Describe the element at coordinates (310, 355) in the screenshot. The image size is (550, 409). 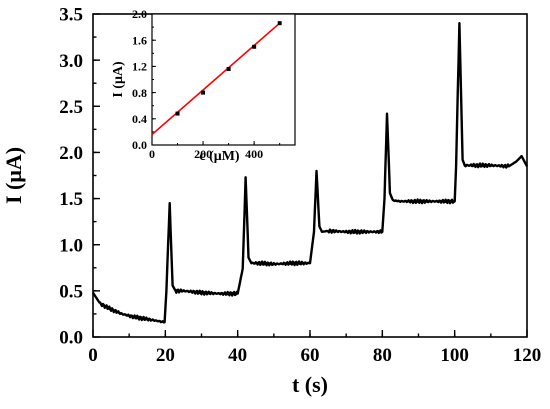
I see `main-x-tick-label: 60` at that location.